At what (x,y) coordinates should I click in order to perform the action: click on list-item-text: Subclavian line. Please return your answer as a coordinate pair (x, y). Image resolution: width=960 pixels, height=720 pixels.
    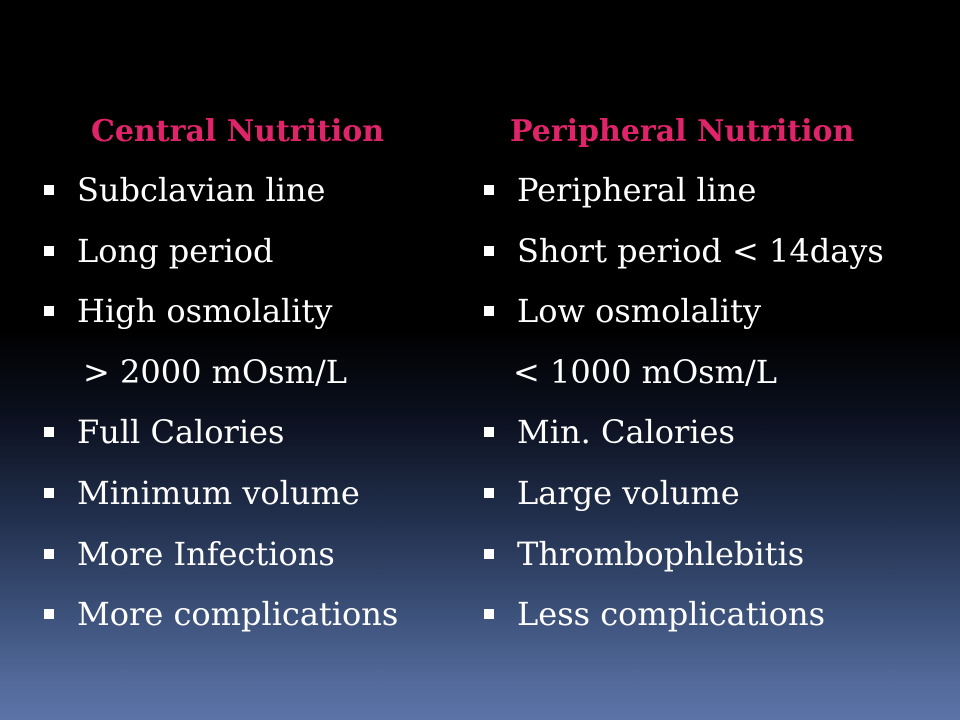
    Looking at the image, I should click on (201, 190).